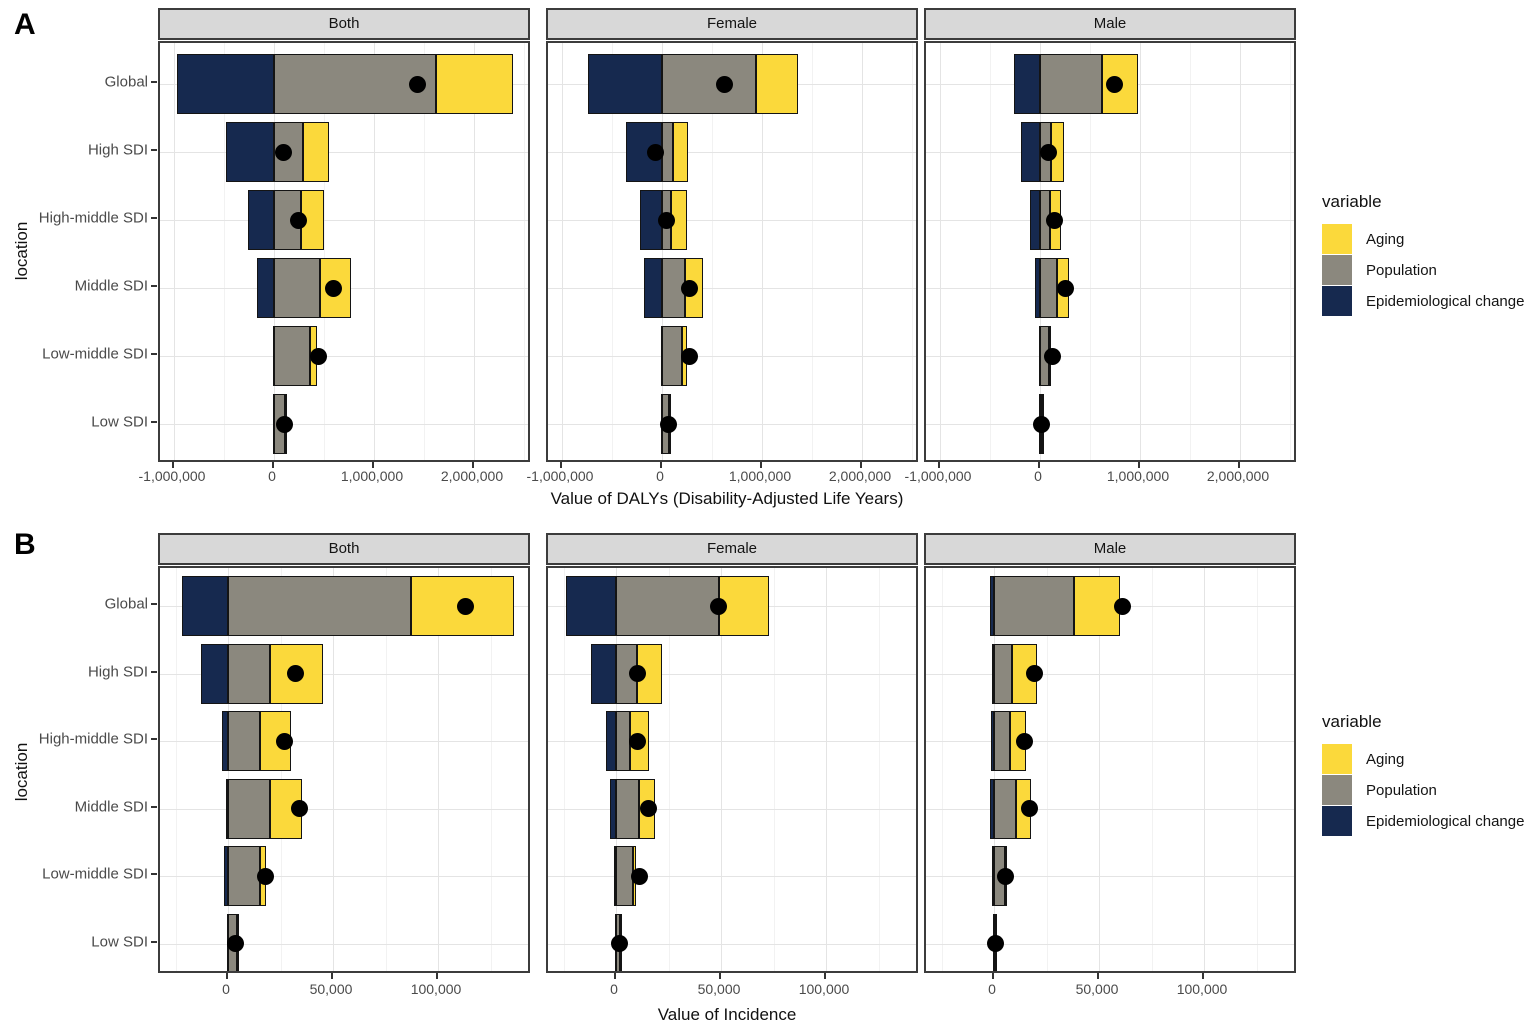  What do you see at coordinates (117, 671) in the screenshot?
I see `y-axis-label: High SDI` at bounding box center [117, 671].